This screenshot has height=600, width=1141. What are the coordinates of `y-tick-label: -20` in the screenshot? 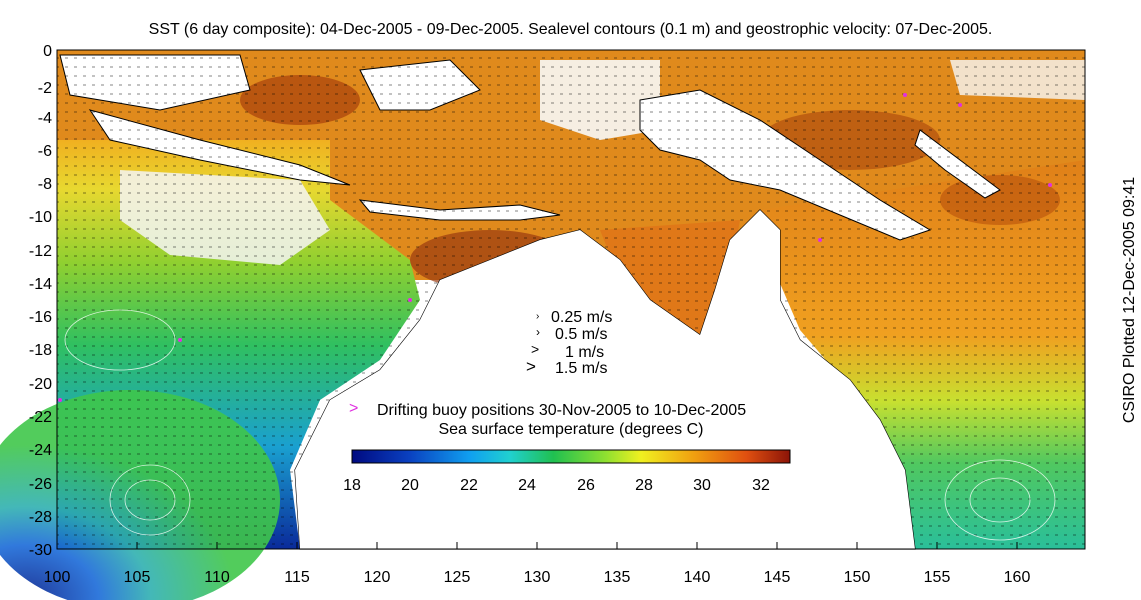 It's located at (40, 384).